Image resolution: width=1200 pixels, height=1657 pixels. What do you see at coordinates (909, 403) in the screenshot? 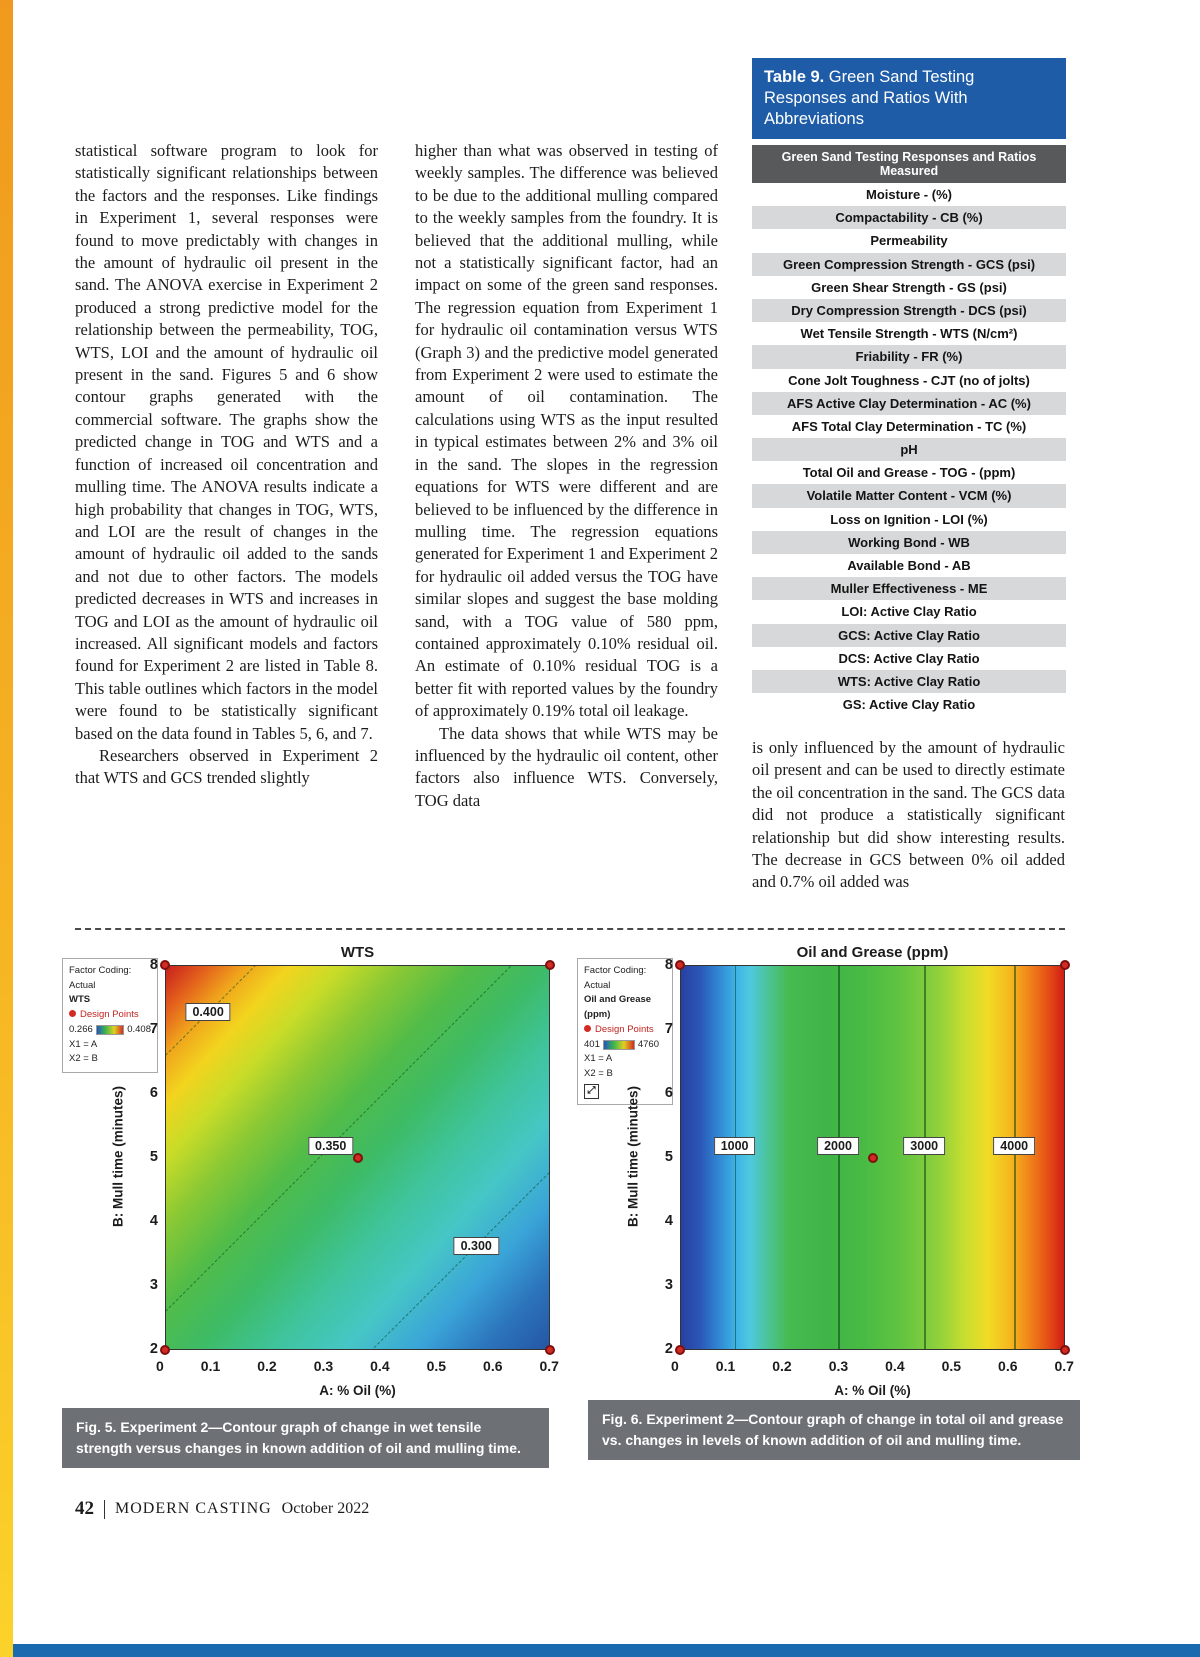
I see `table-row: AFS Active Clay Determination - AC (%)` at bounding box center [909, 403].